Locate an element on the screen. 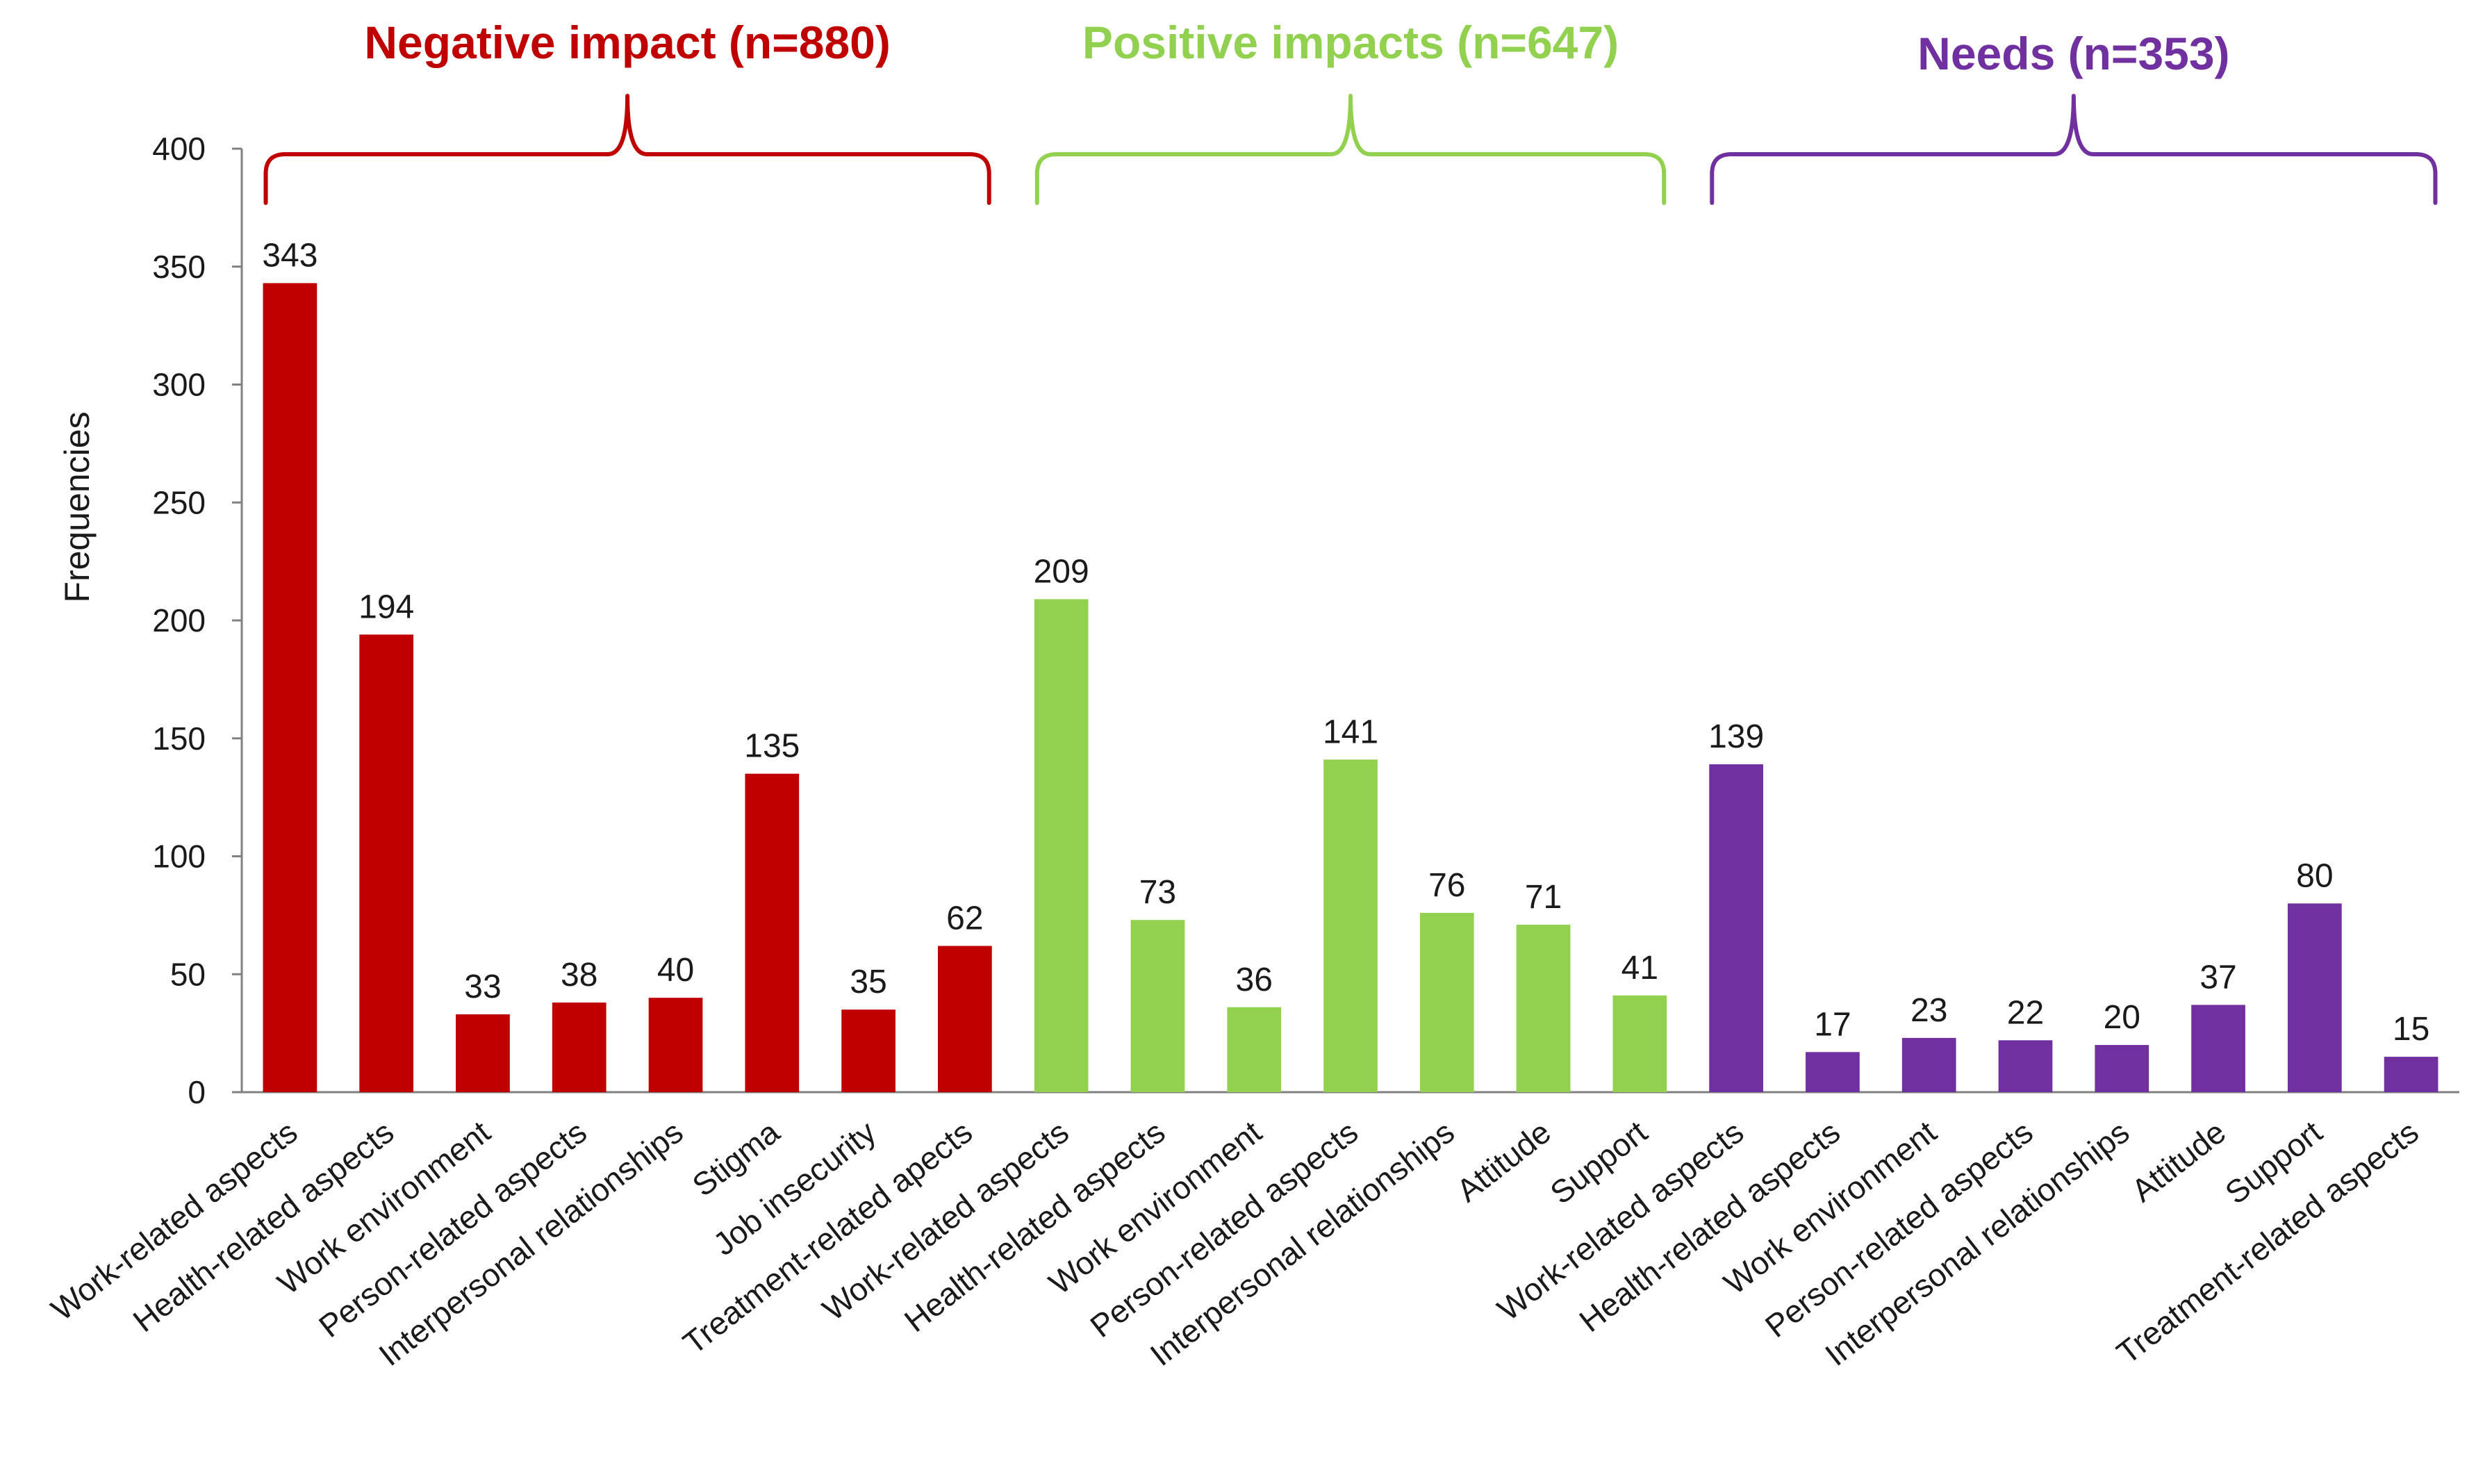 This screenshot has width=2476, height=1484. data-label: 20 is located at coordinates (2122, 1017).